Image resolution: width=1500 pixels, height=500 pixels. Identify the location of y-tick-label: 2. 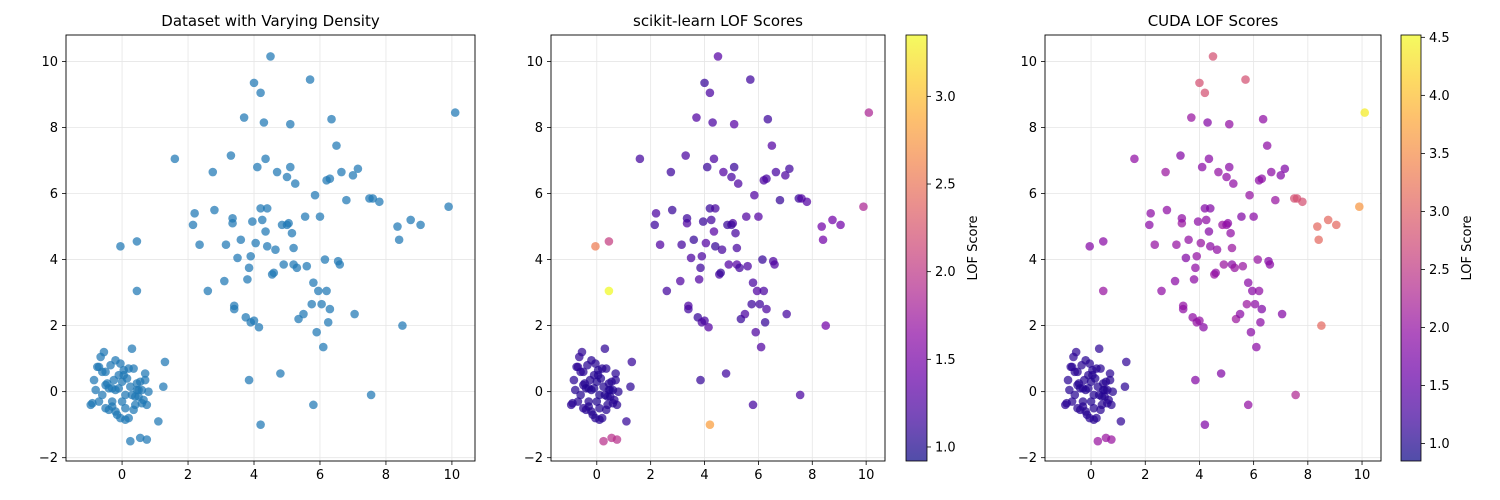
(54, 326).